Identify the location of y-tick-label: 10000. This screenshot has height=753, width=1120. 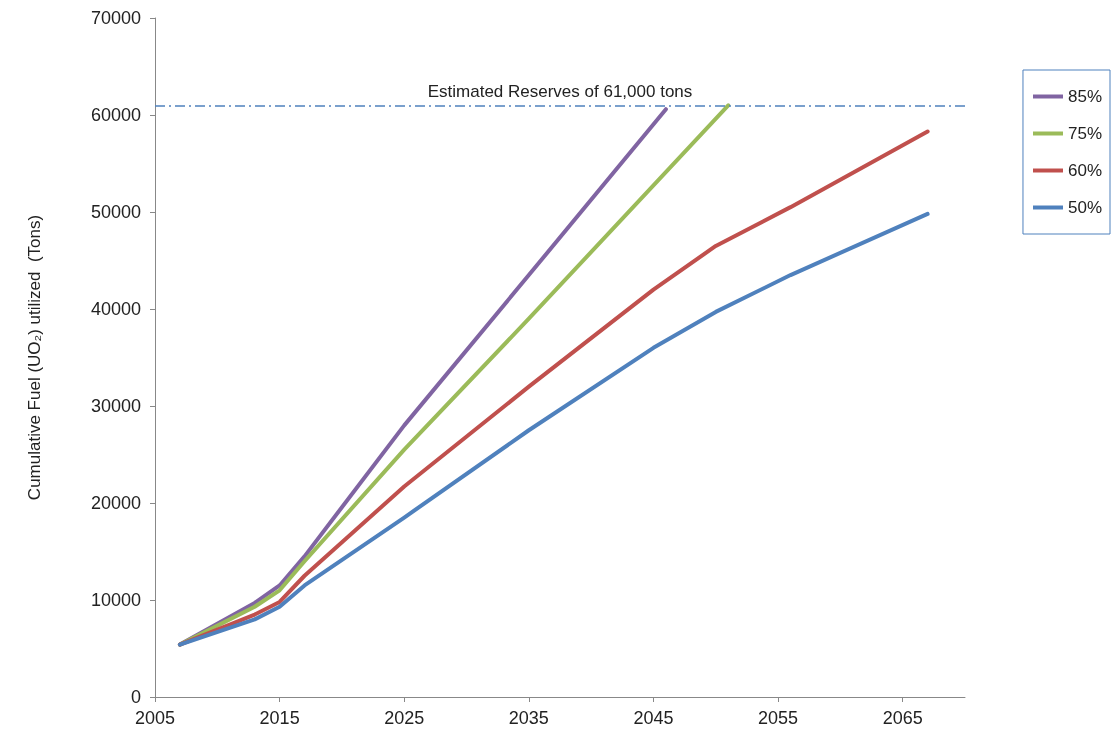
(115, 600).